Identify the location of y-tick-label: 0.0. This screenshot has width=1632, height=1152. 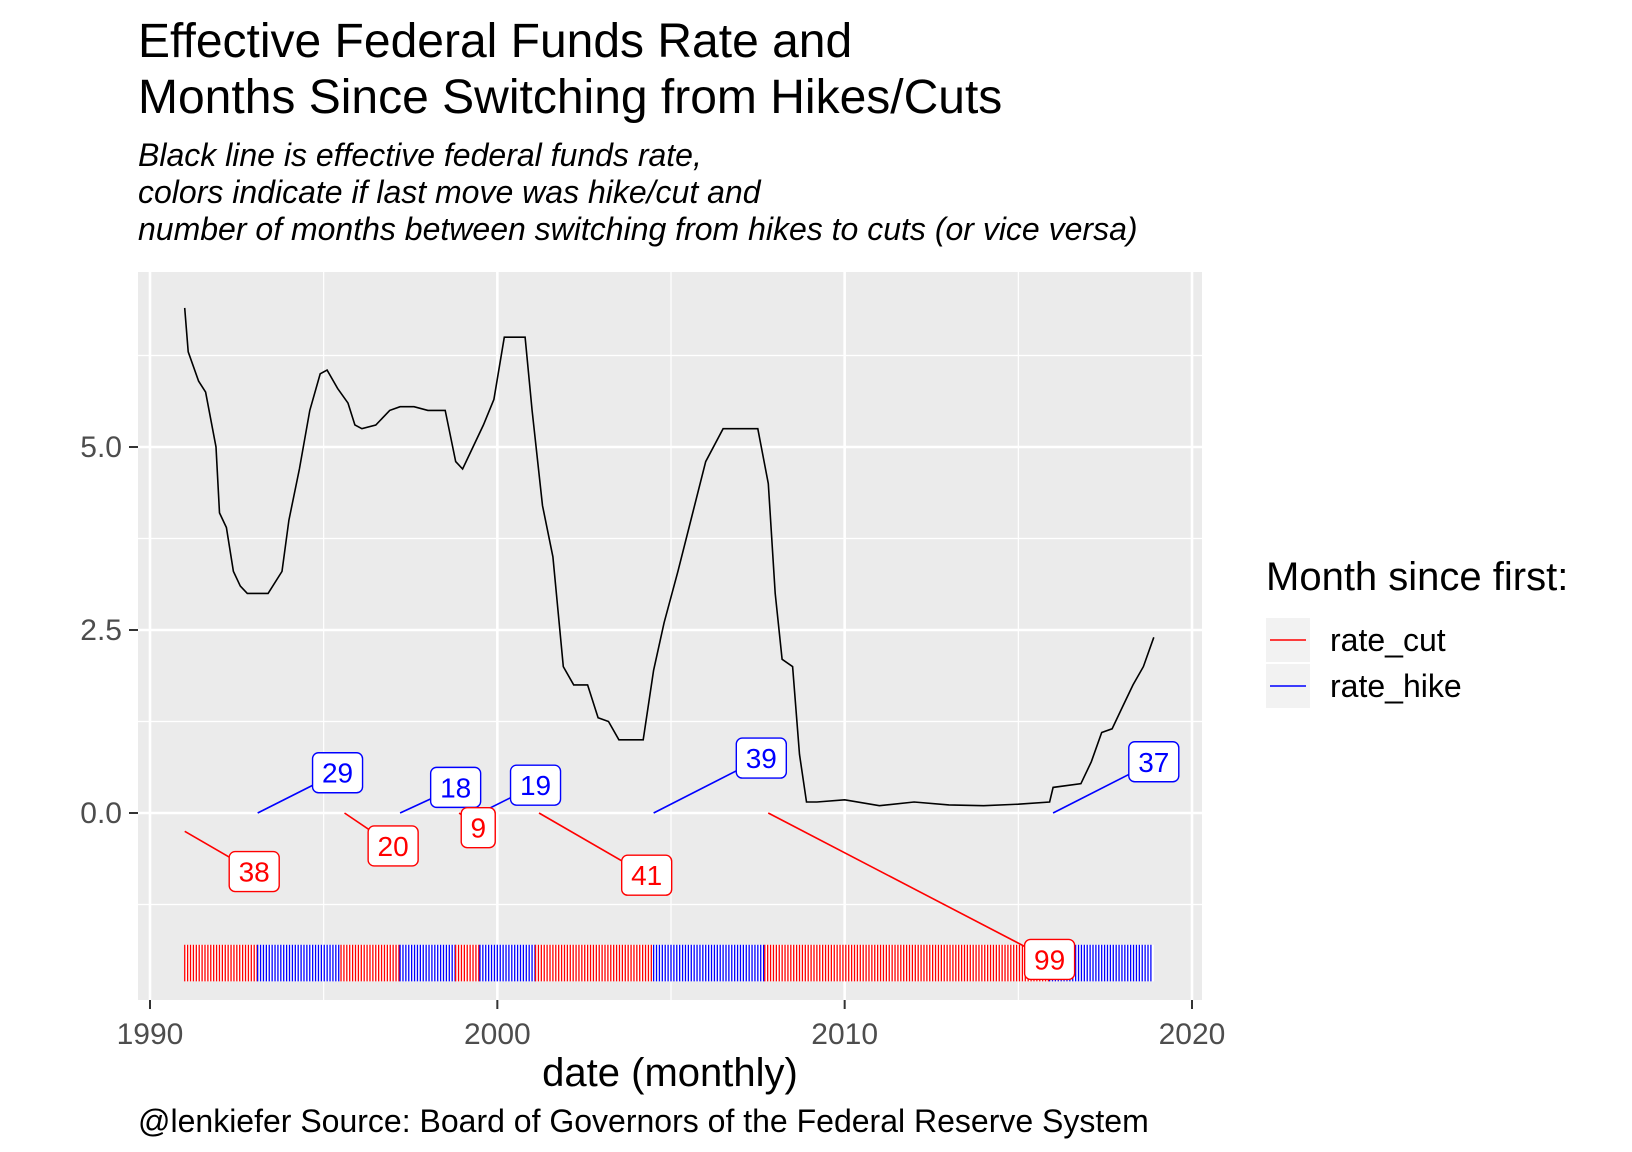
(101, 813).